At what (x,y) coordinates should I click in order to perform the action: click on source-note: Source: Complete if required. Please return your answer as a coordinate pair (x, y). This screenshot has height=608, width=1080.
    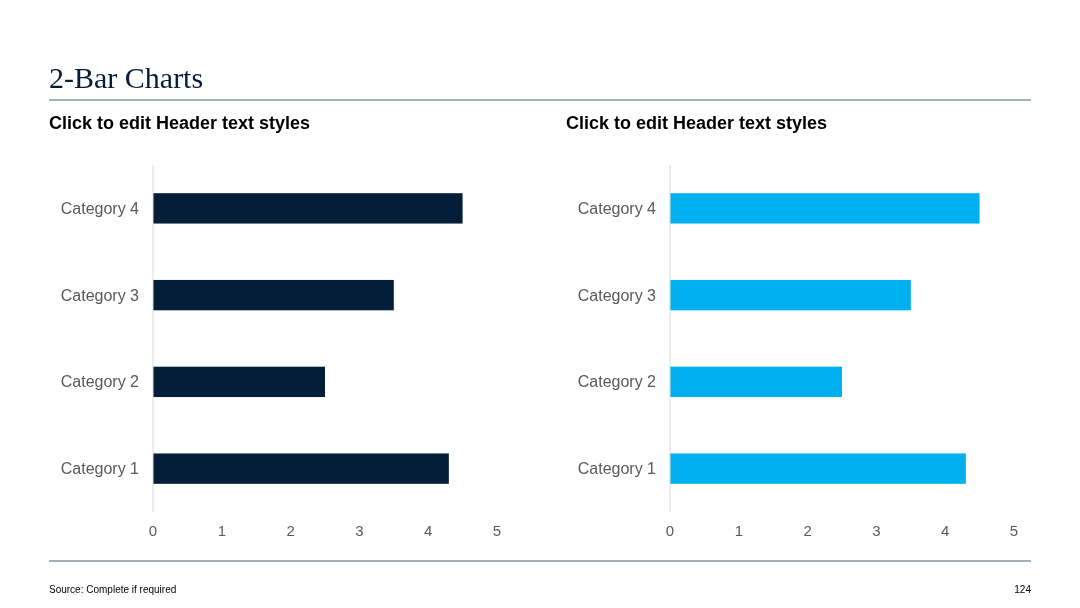
    Looking at the image, I should click on (113, 589).